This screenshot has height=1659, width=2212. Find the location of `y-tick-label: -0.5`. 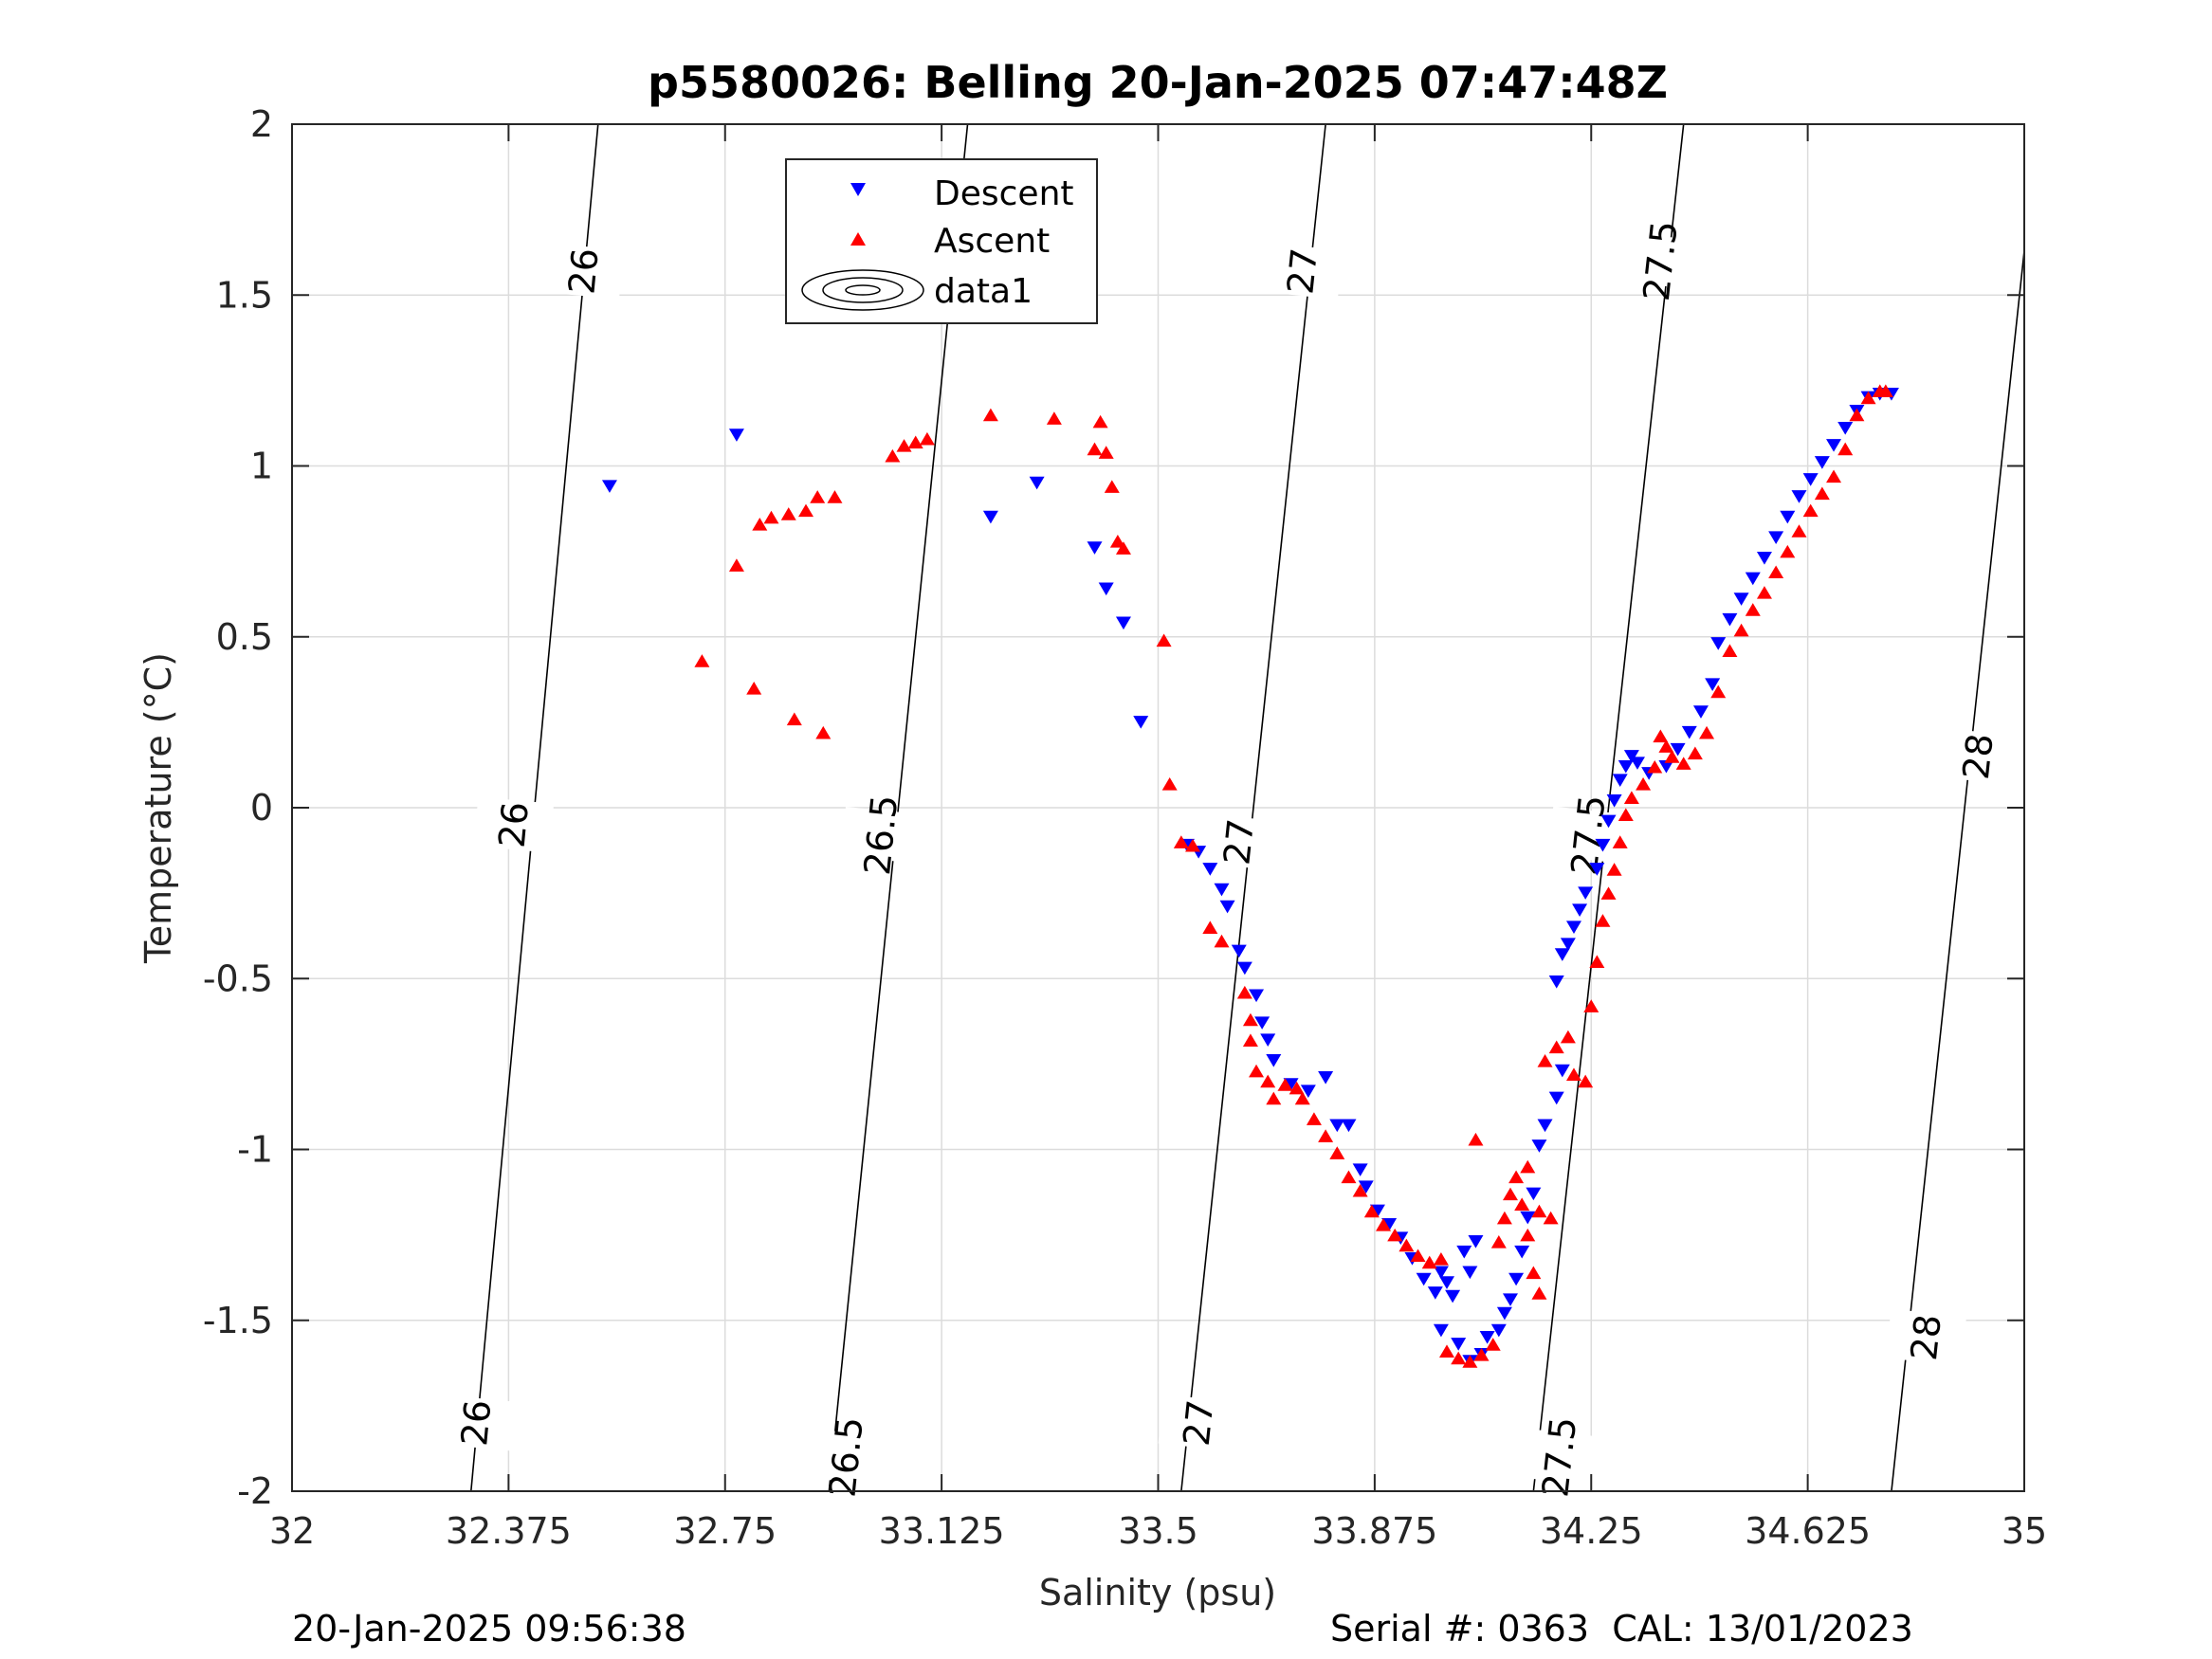

y-tick-label: -0.5 is located at coordinates (238, 978).